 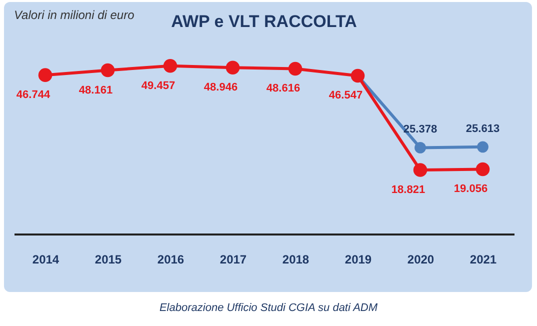 What do you see at coordinates (74, 15) in the screenshot?
I see `chart-subtitle: Valori in milioni di euro` at bounding box center [74, 15].